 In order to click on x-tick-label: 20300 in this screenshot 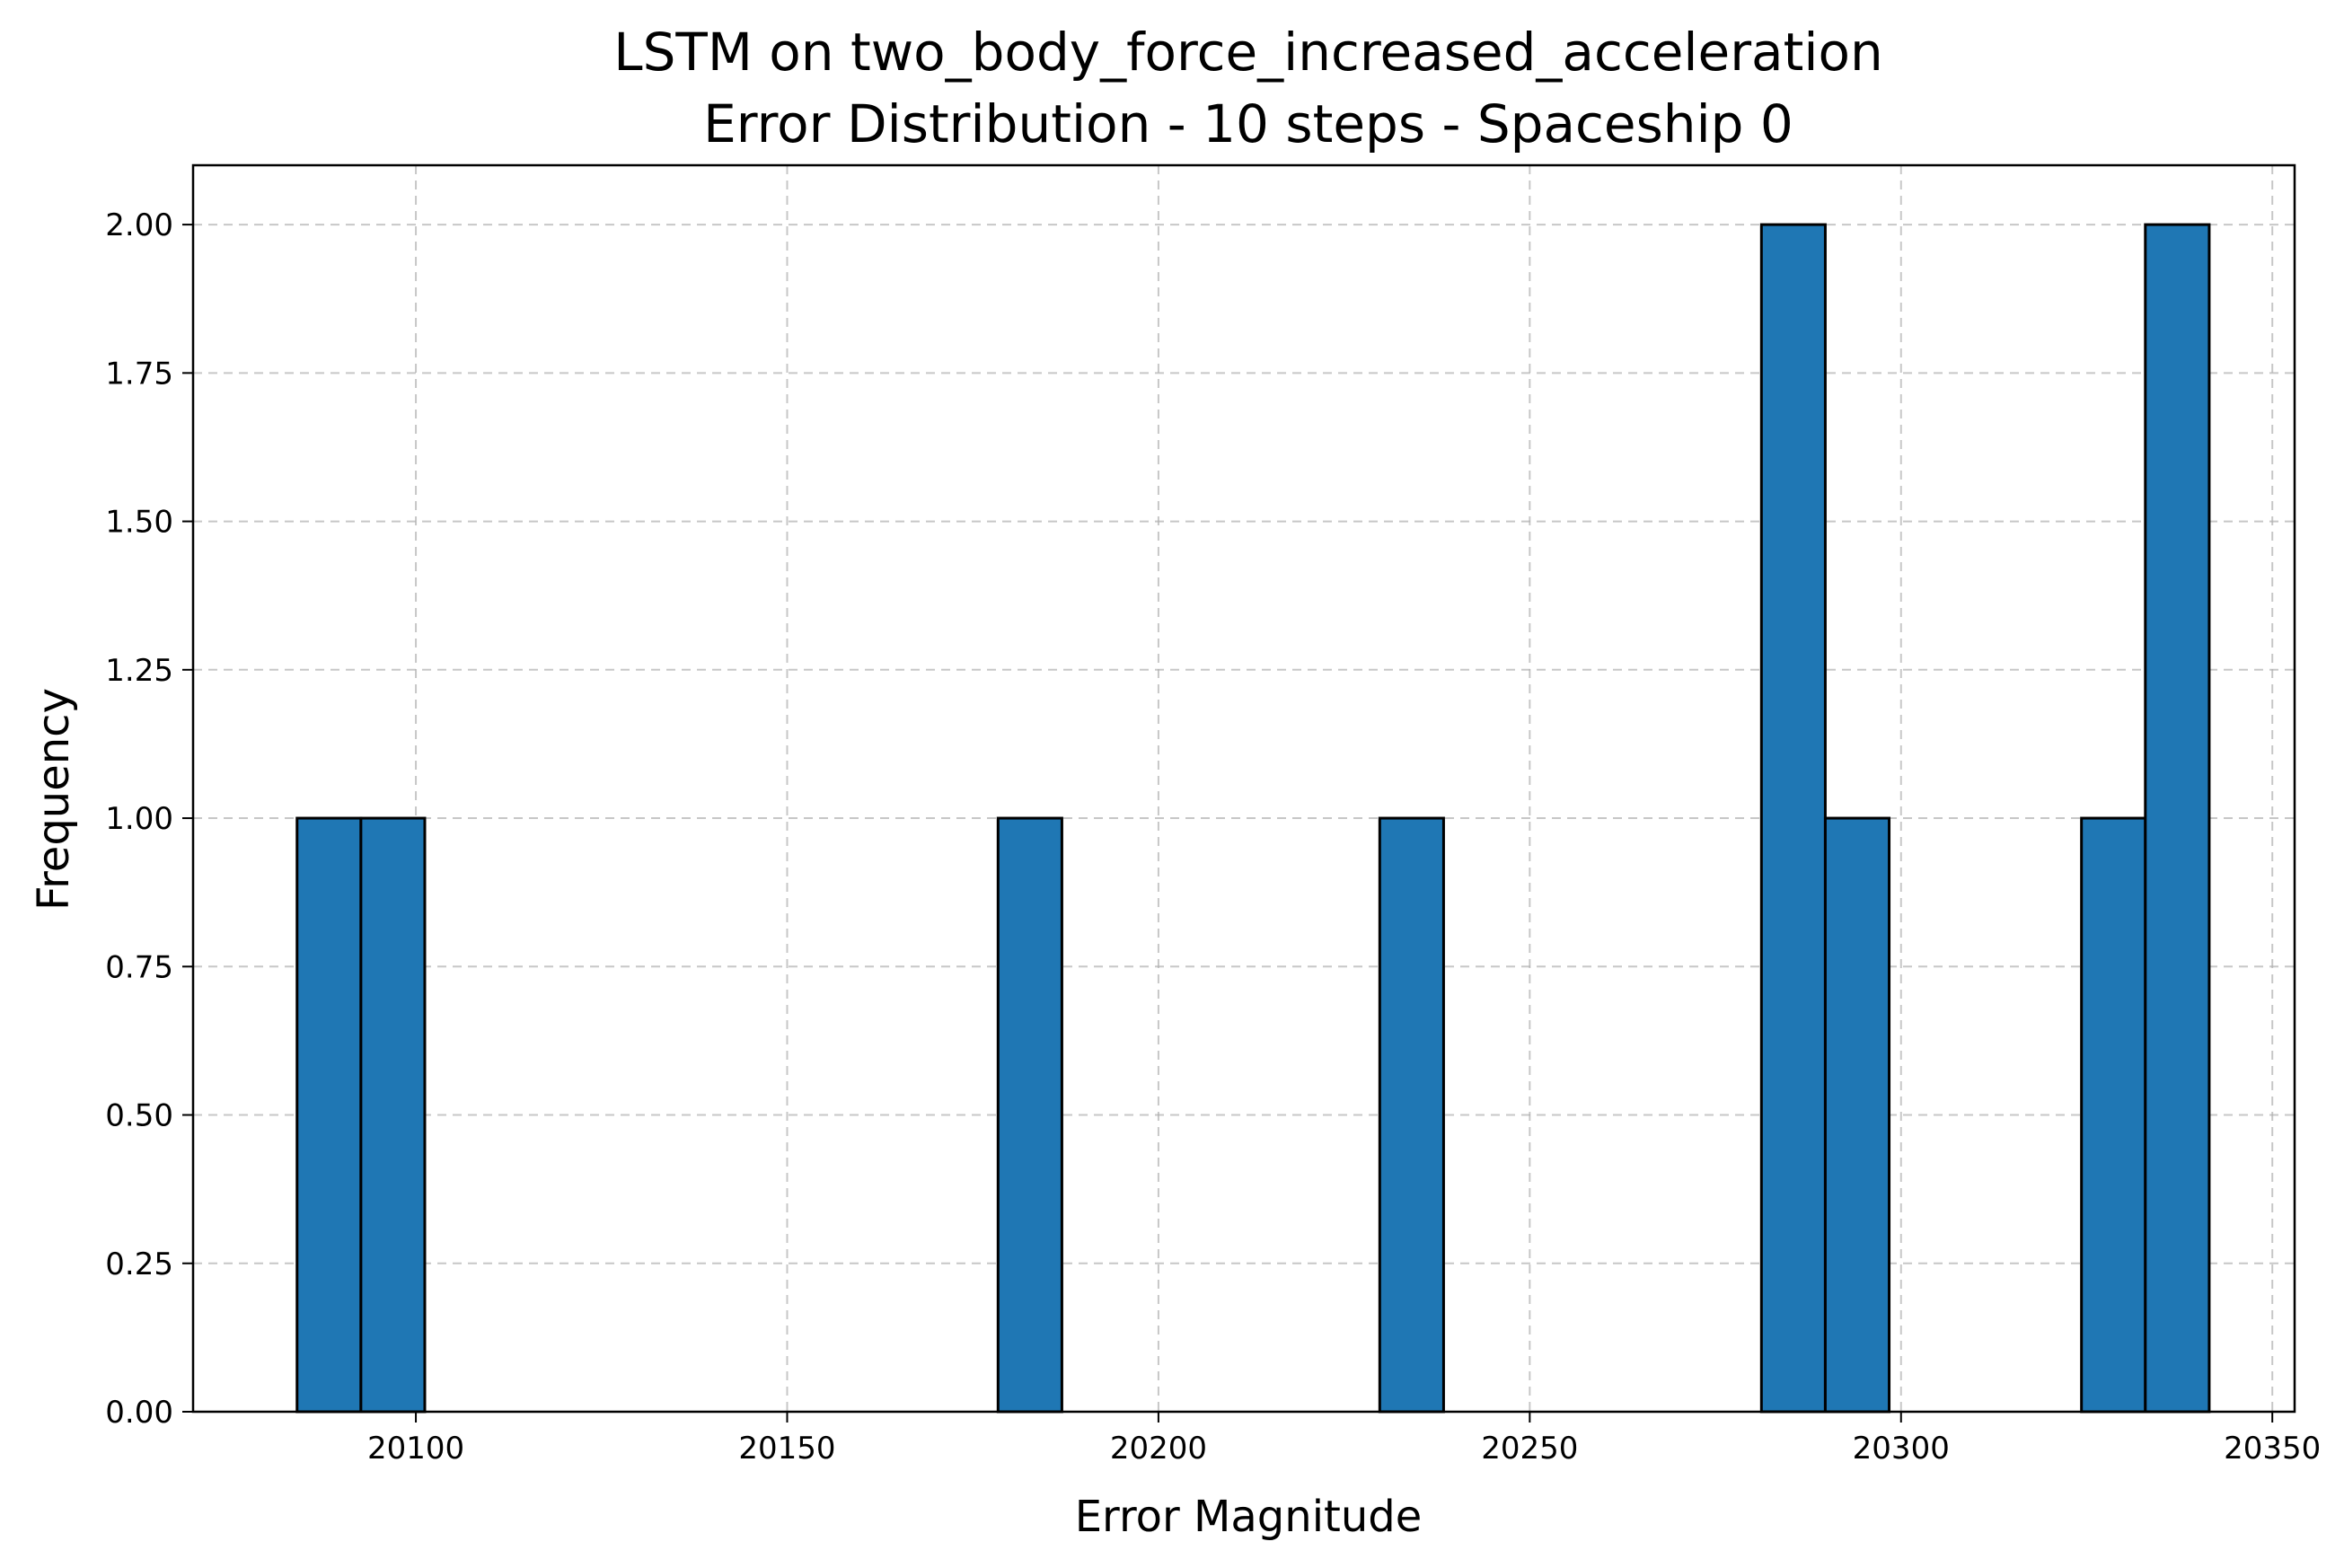, I will do `click(1901, 1449)`.